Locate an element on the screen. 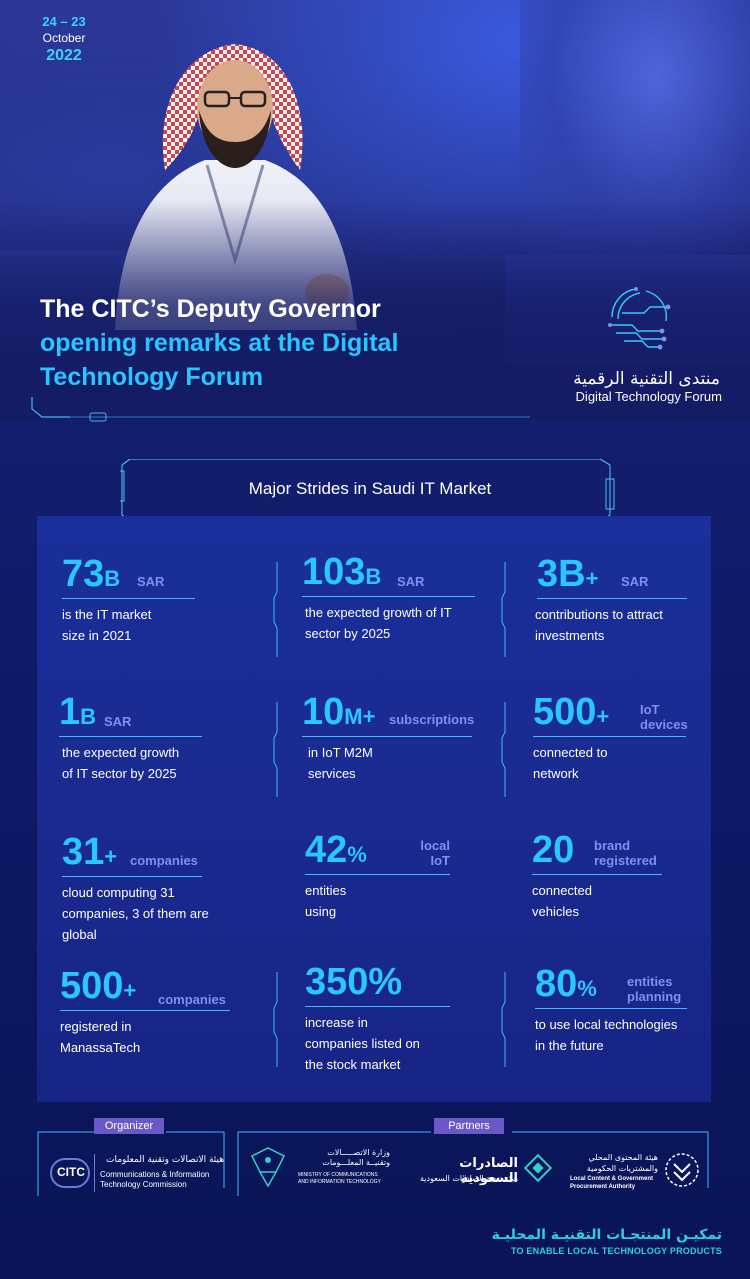 This screenshot has width=750, height=1279. stat-unit: entities planning is located at coordinates (654, 989).